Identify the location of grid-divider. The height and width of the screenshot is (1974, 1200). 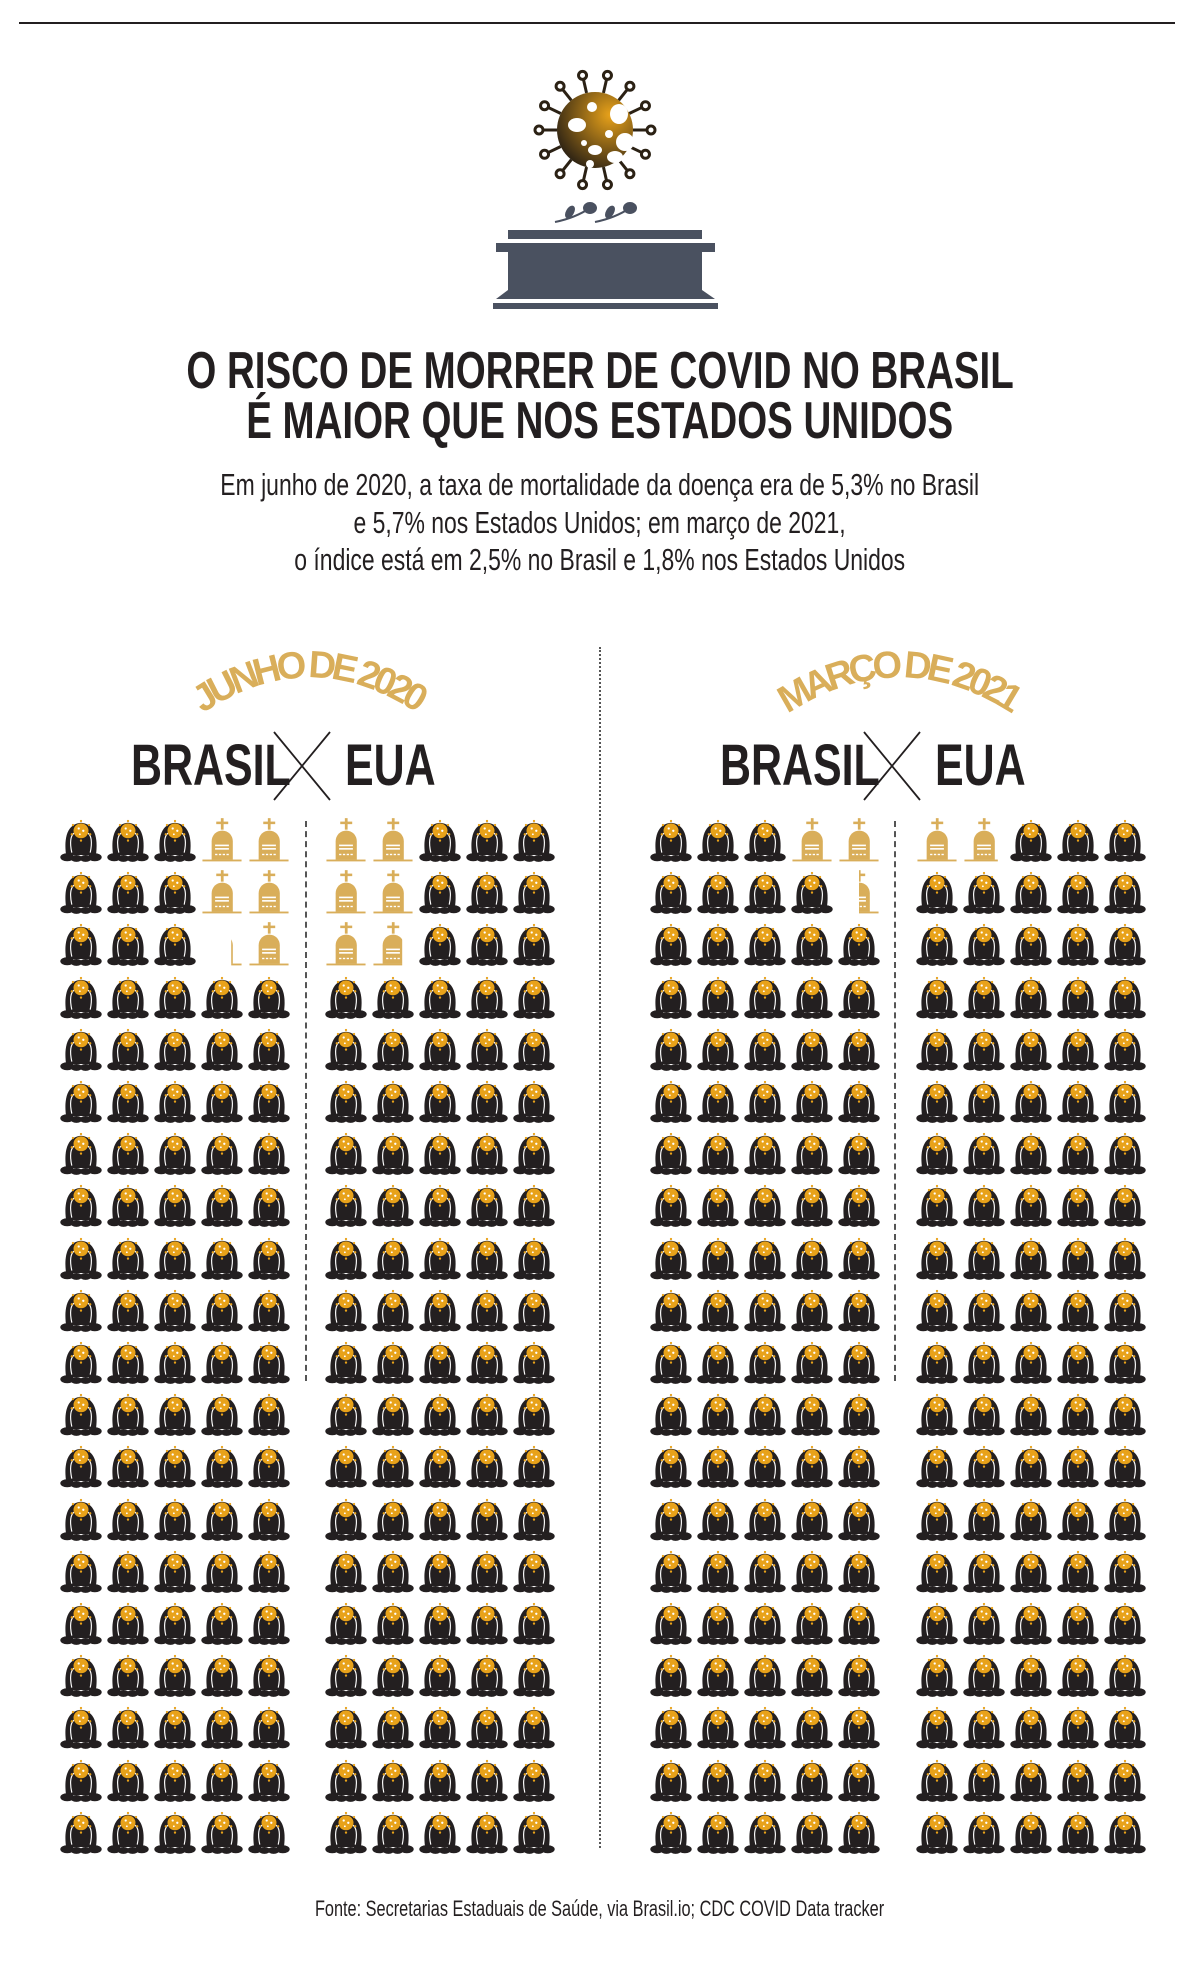
(895, 1101).